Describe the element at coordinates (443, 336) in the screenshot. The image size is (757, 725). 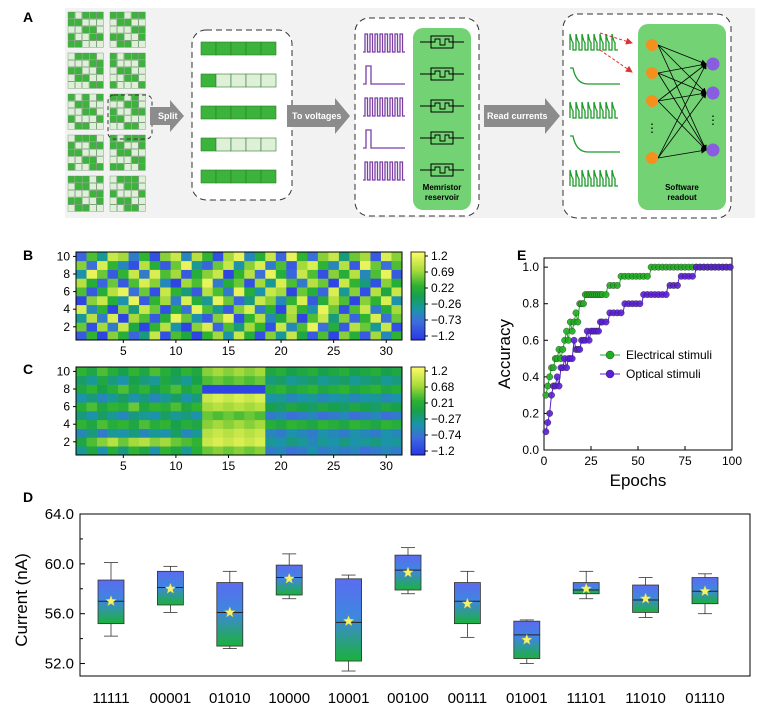
I see `colorbar-tick-label: −1.2` at that location.